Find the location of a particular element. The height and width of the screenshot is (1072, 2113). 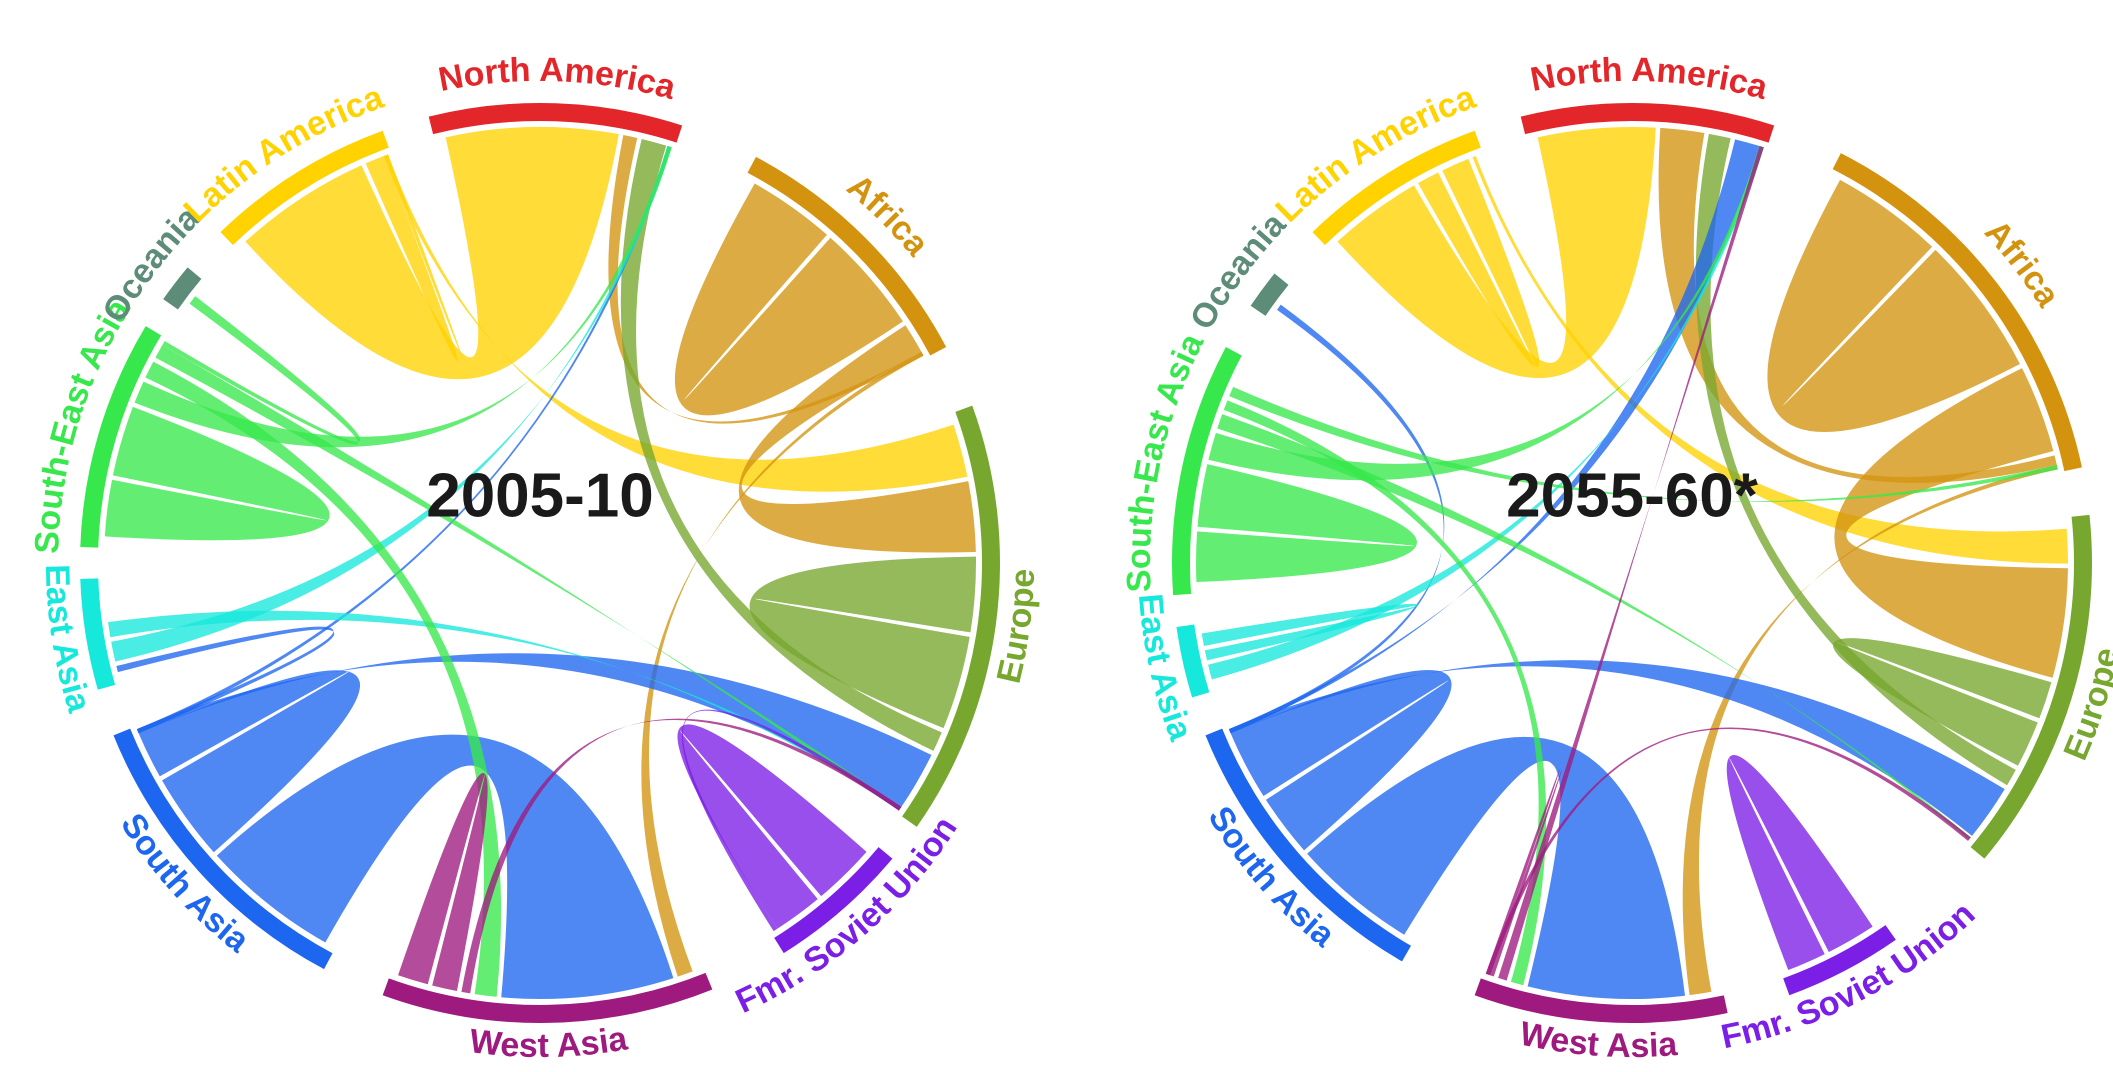

flow-africa-to-west-asia is located at coordinates (782, 664).